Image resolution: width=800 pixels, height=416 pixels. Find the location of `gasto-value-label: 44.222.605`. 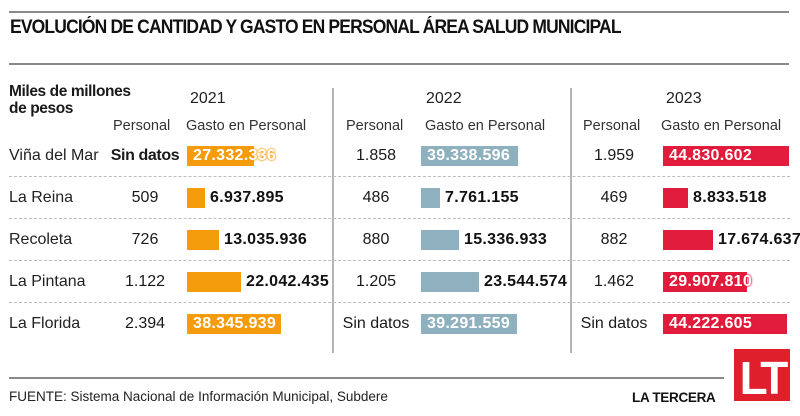

gasto-value-label: 44.222.605 is located at coordinates (711, 323).